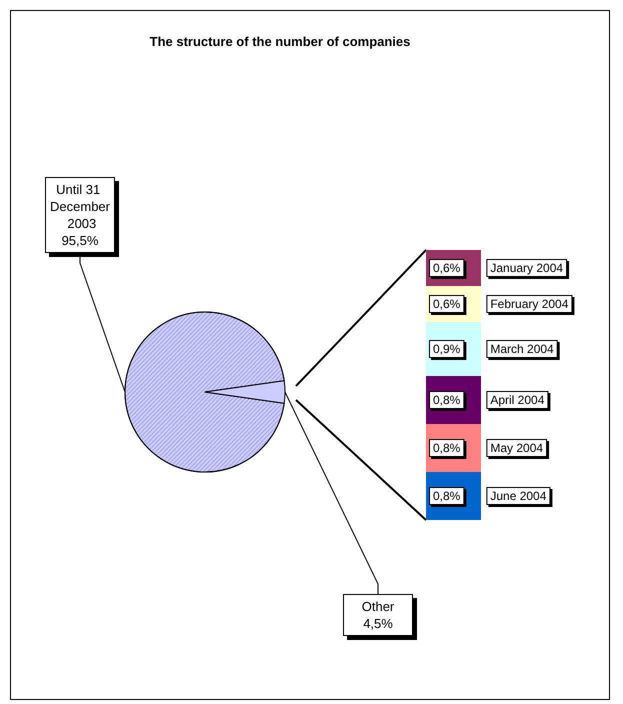 The image size is (623, 704). I want to click on data-label: 95,5%, so click(80, 240).